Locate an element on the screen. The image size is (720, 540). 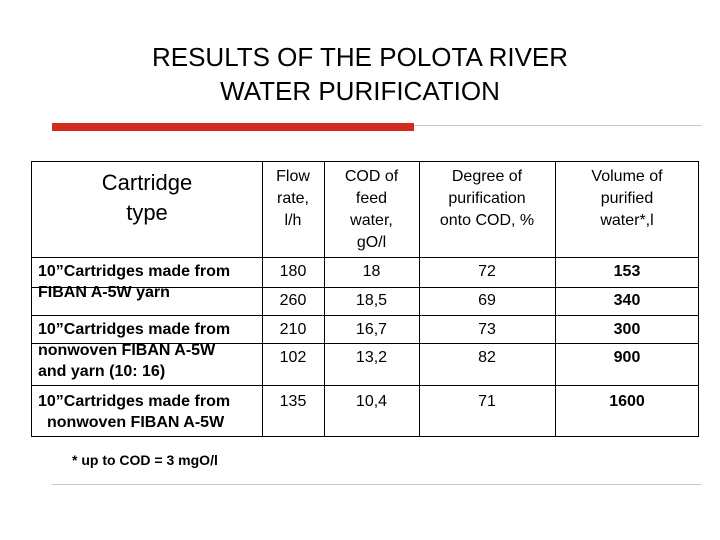
cod-cell: 18 is located at coordinates (371, 271).